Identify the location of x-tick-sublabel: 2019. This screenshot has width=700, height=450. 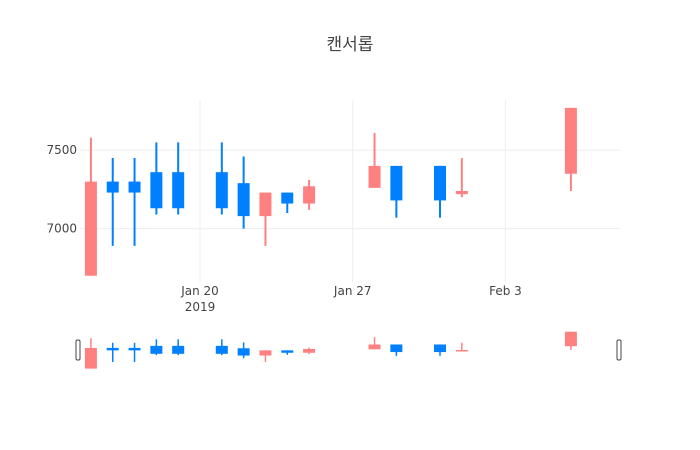
(200, 307).